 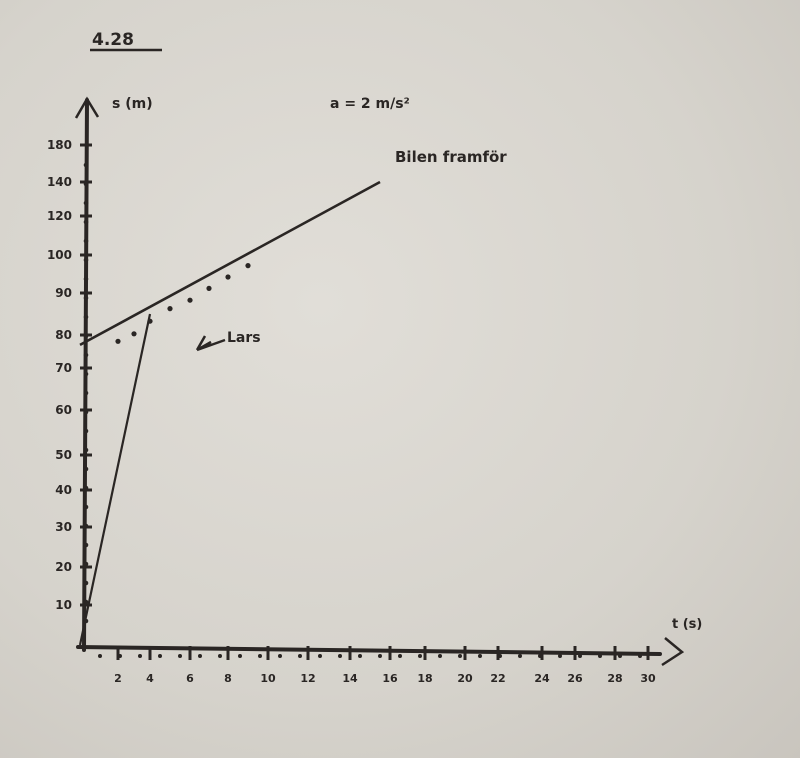 What do you see at coordinates (350, 678) in the screenshot?
I see `x-tick-label: 14` at bounding box center [350, 678].